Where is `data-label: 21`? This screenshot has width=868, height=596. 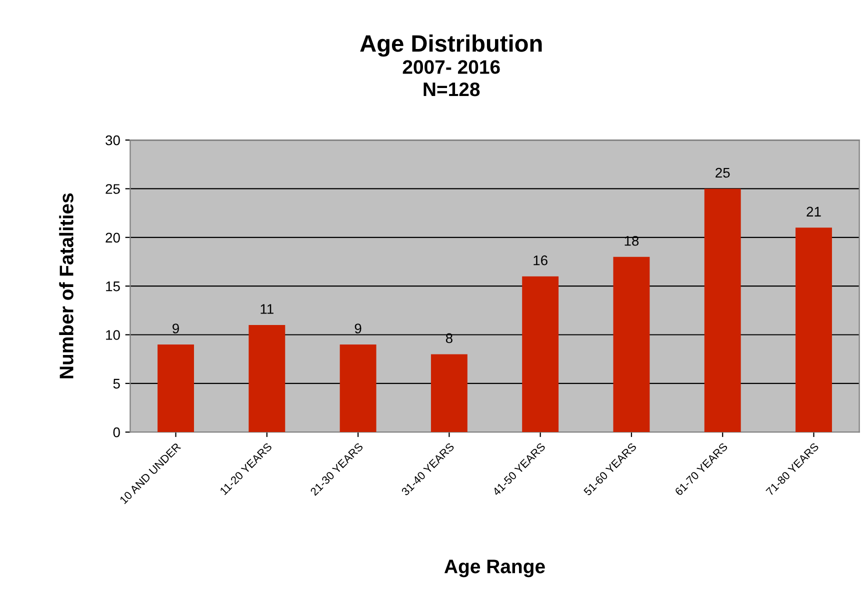 data-label: 21 is located at coordinates (813, 211).